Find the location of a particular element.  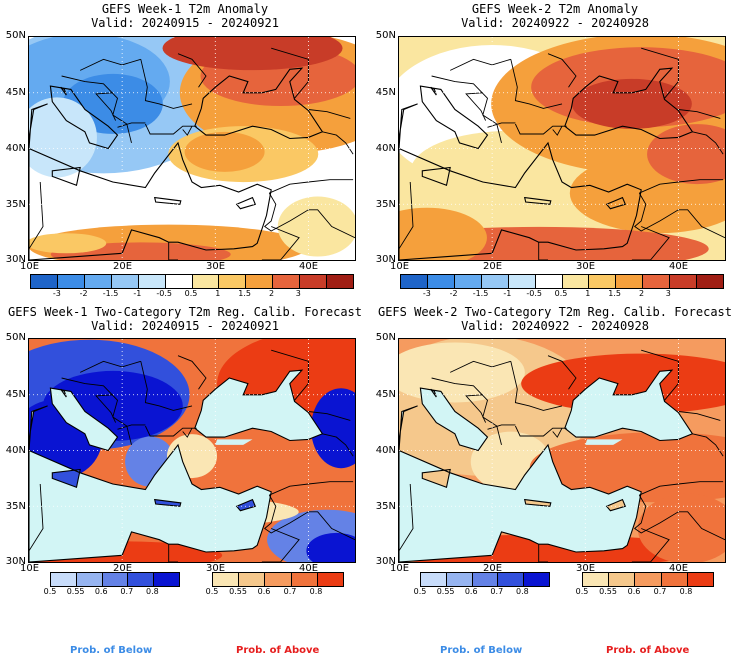

colorbar-tick-label: 1.5 is located at coordinates (245, 293).